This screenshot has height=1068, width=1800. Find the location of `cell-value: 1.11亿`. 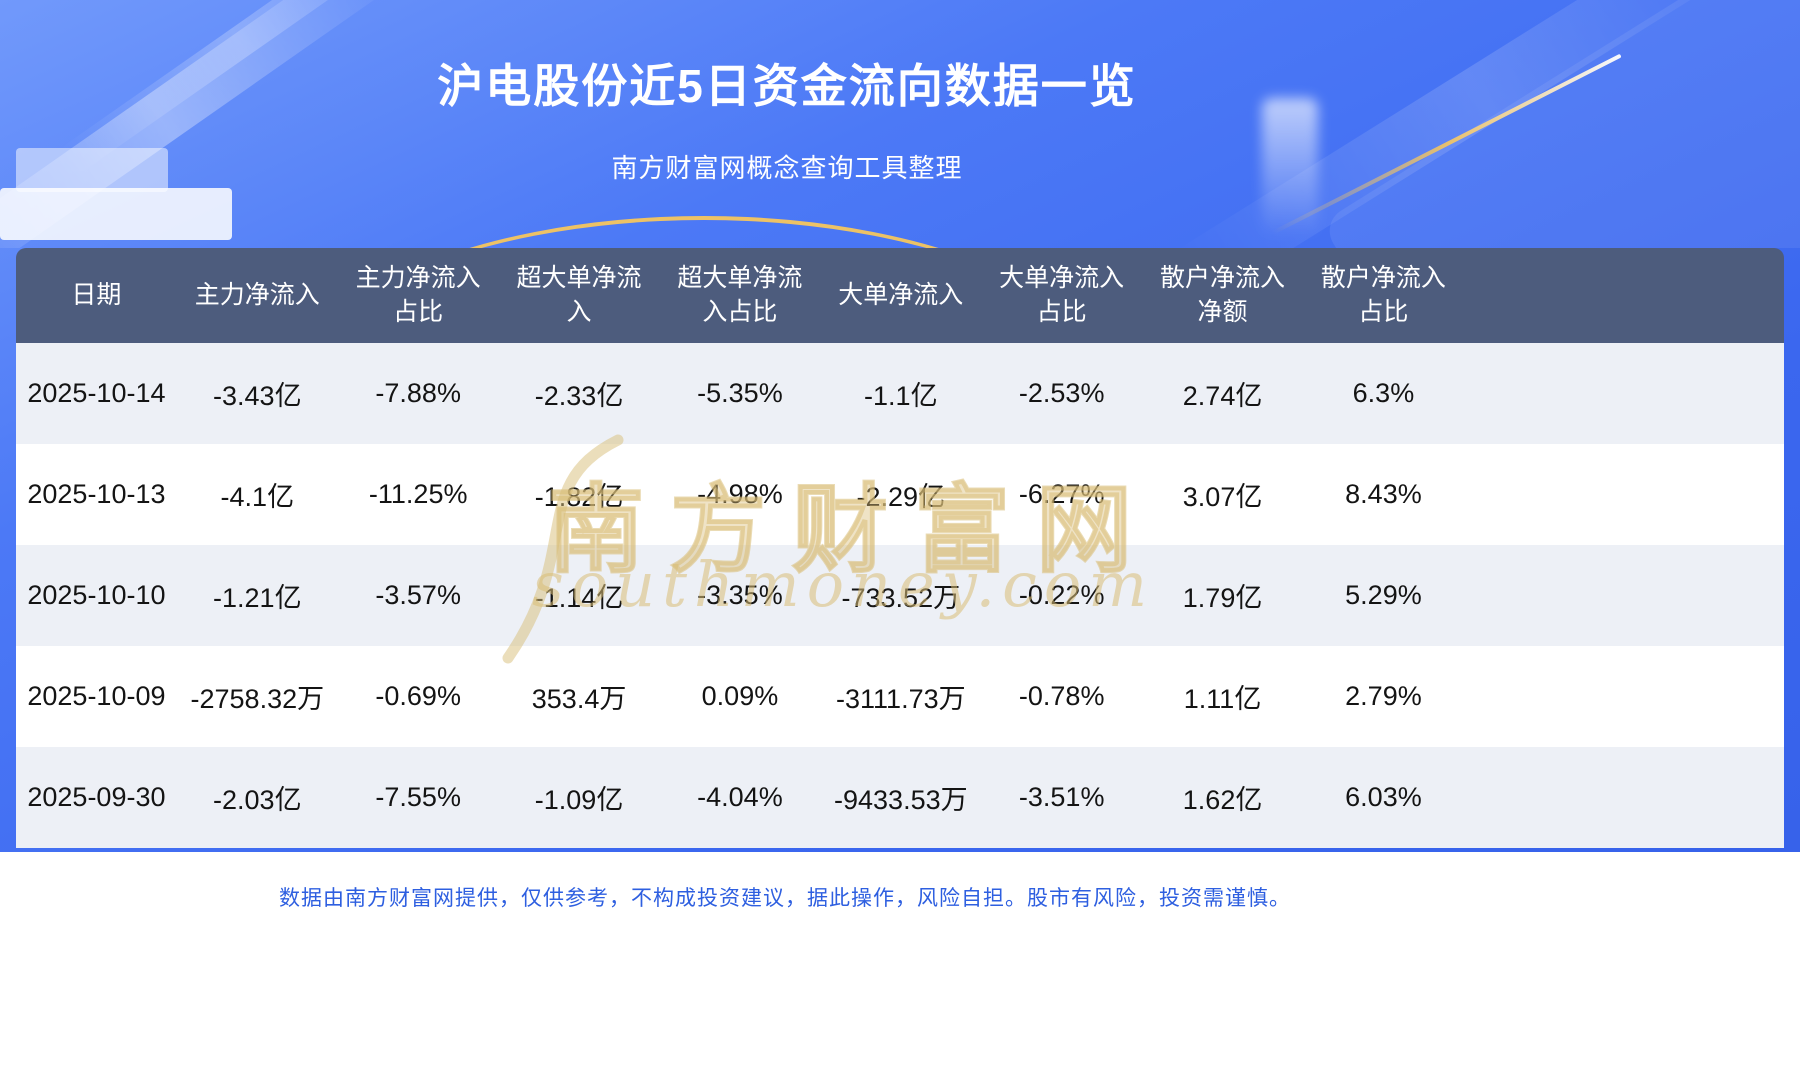

cell-value: 1.11亿 is located at coordinates (1222, 696).